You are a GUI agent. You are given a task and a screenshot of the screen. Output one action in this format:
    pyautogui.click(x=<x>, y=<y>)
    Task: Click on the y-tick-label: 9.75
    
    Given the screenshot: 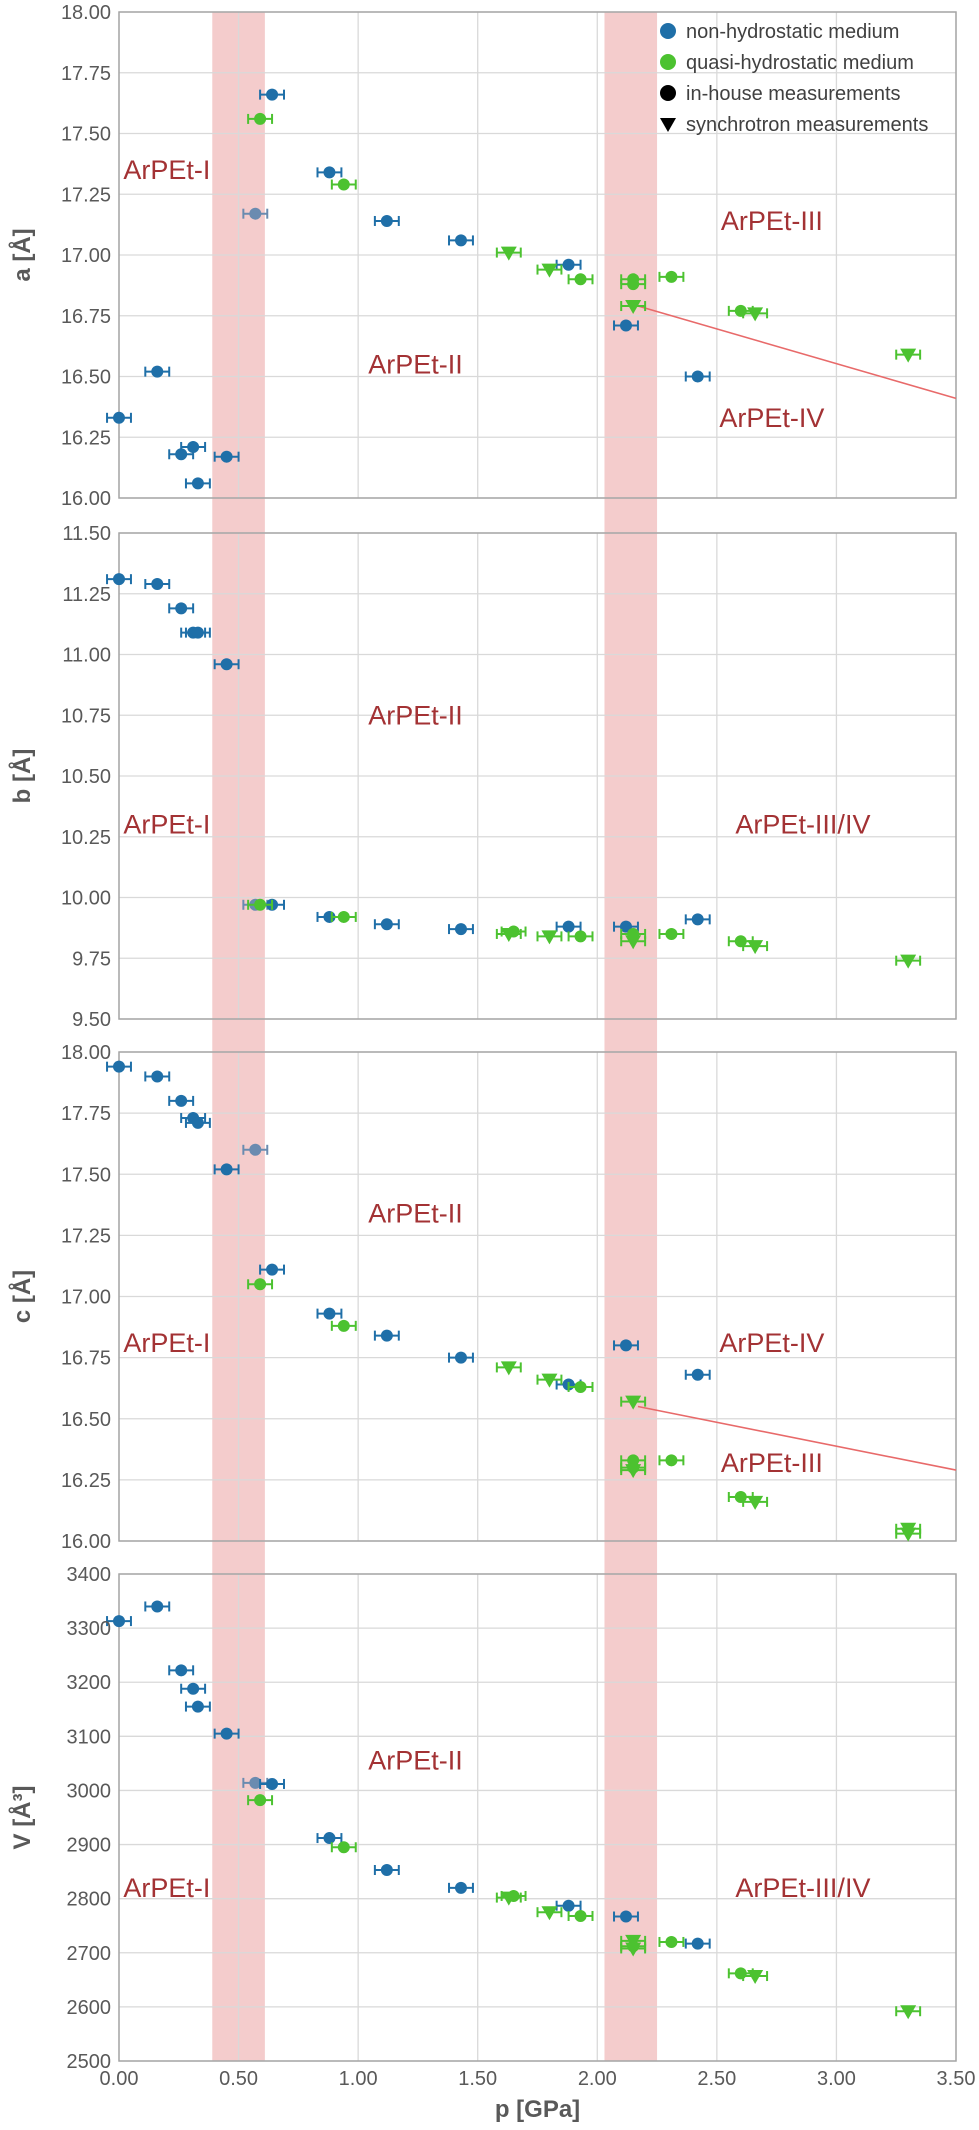 What is the action you would take?
    pyautogui.click(x=91, y=959)
    